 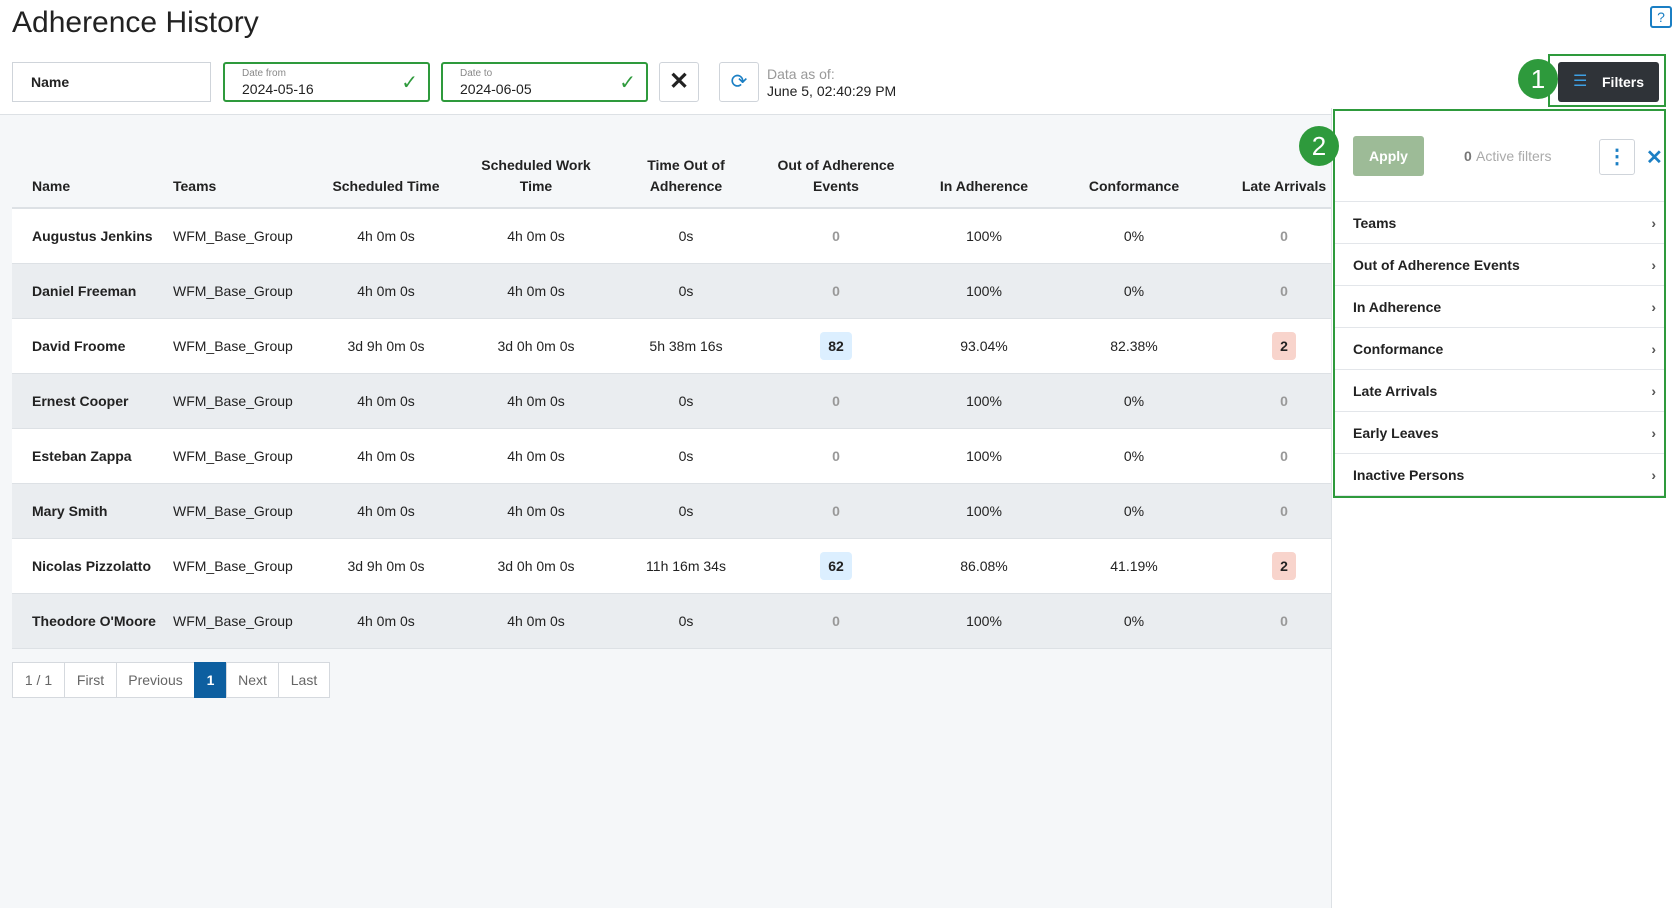 I want to click on close-button: ✕, so click(x=1654, y=158).